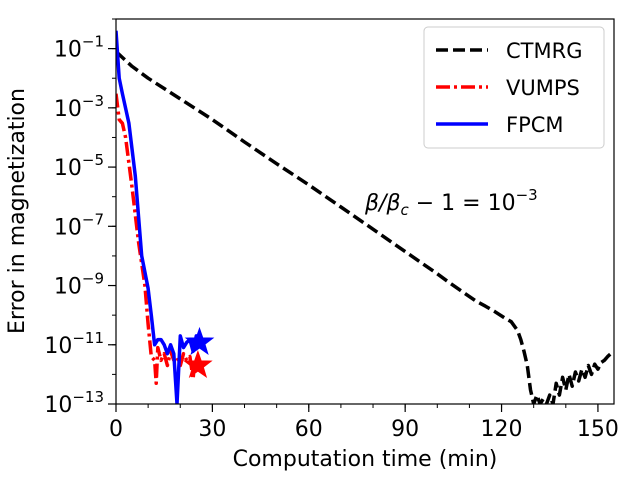  What do you see at coordinates (309, 429) in the screenshot?
I see `x-tick-label: 60` at bounding box center [309, 429].